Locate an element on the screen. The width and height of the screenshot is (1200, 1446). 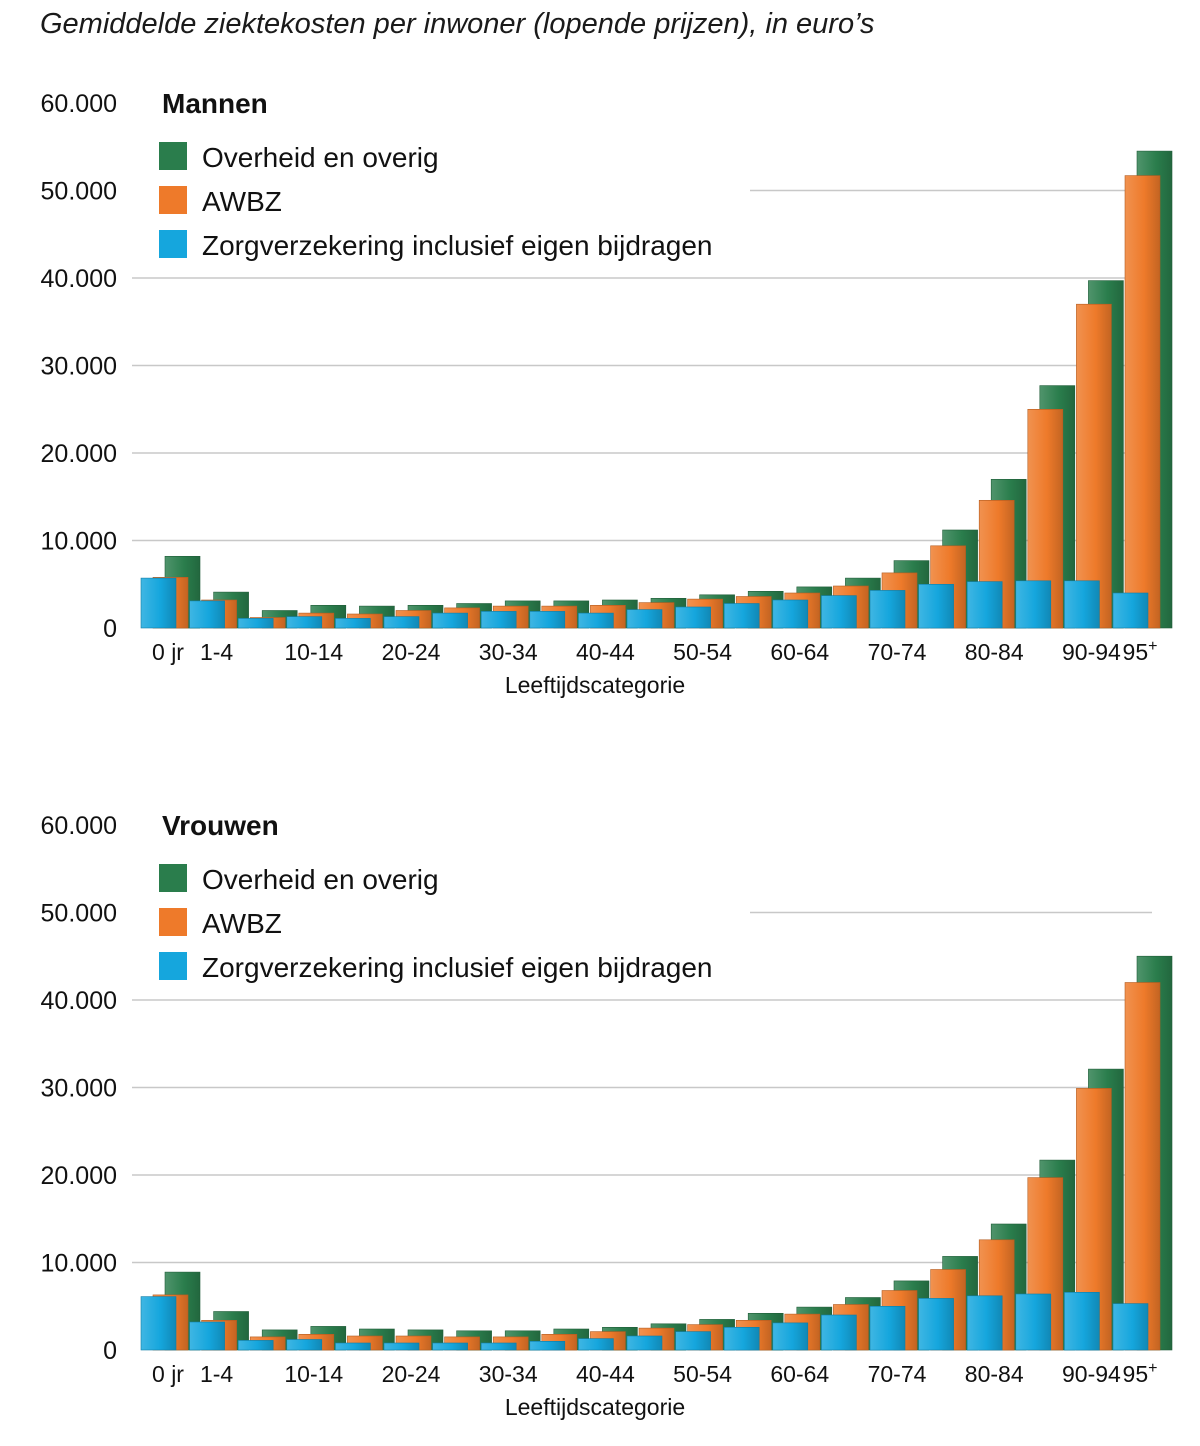
x-tick-label: 1-4 is located at coordinates (216, 652).